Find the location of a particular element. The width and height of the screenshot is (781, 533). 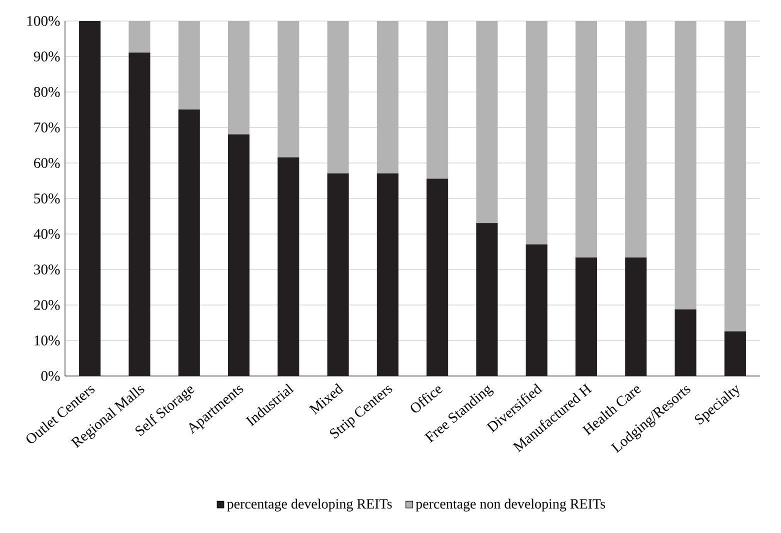

y-tick-label: 50% is located at coordinates (47, 199).